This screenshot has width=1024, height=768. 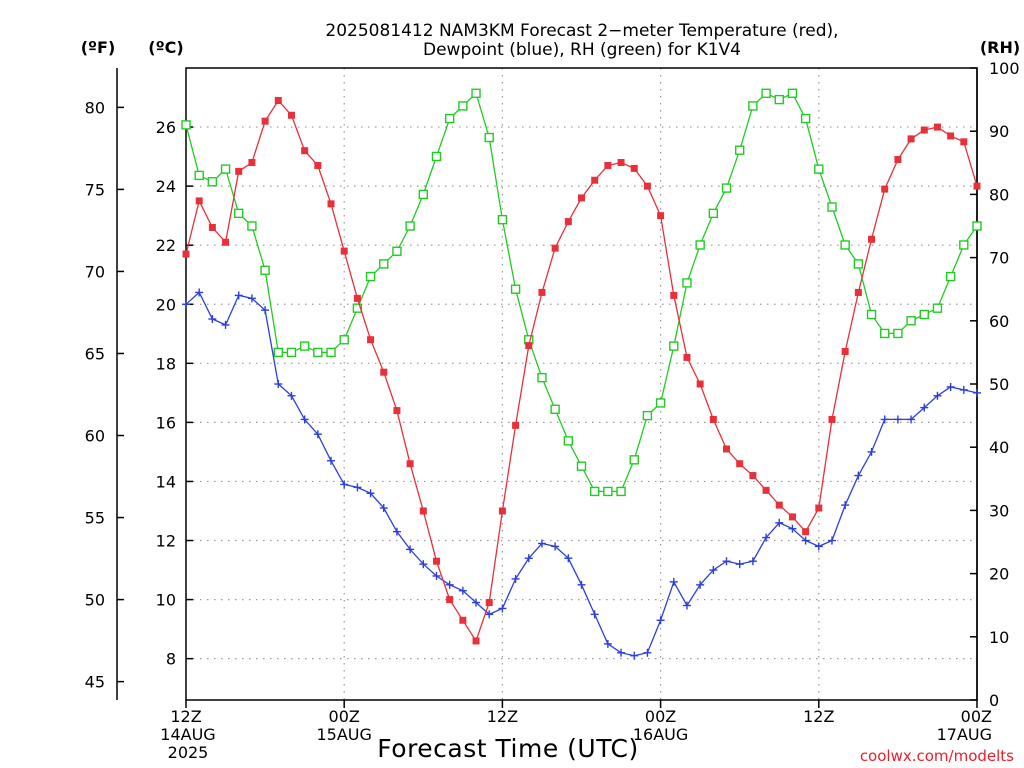 What do you see at coordinates (999, 637) in the screenshot?
I see `rh-tick-label: 10` at bounding box center [999, 637].